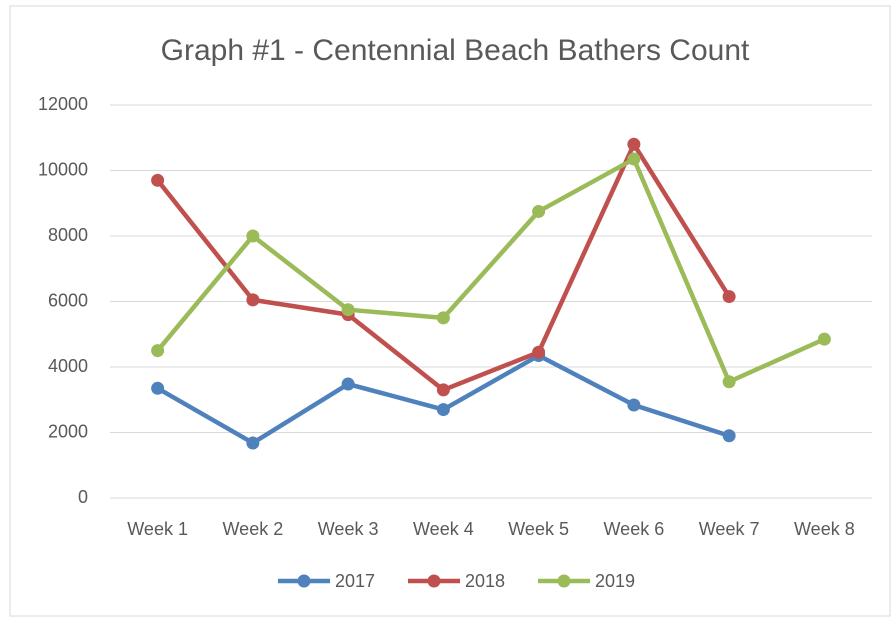  What do you see at coordinates (538, 529) in the screenshot?
I see `x-tick-label: Week 5` at bounding box center [538, 529].